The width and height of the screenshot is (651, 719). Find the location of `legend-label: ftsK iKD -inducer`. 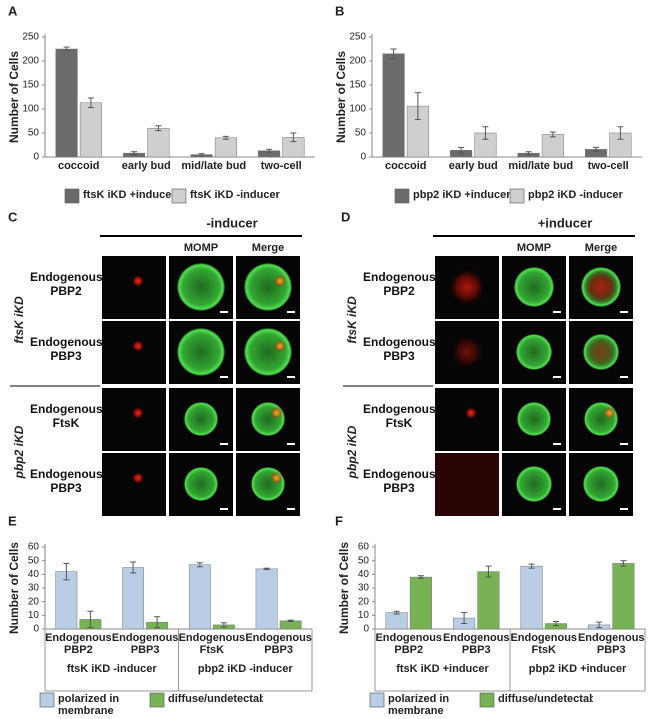

legend-label: ftsK iKD -inducer is located at coordinates (235, 195).